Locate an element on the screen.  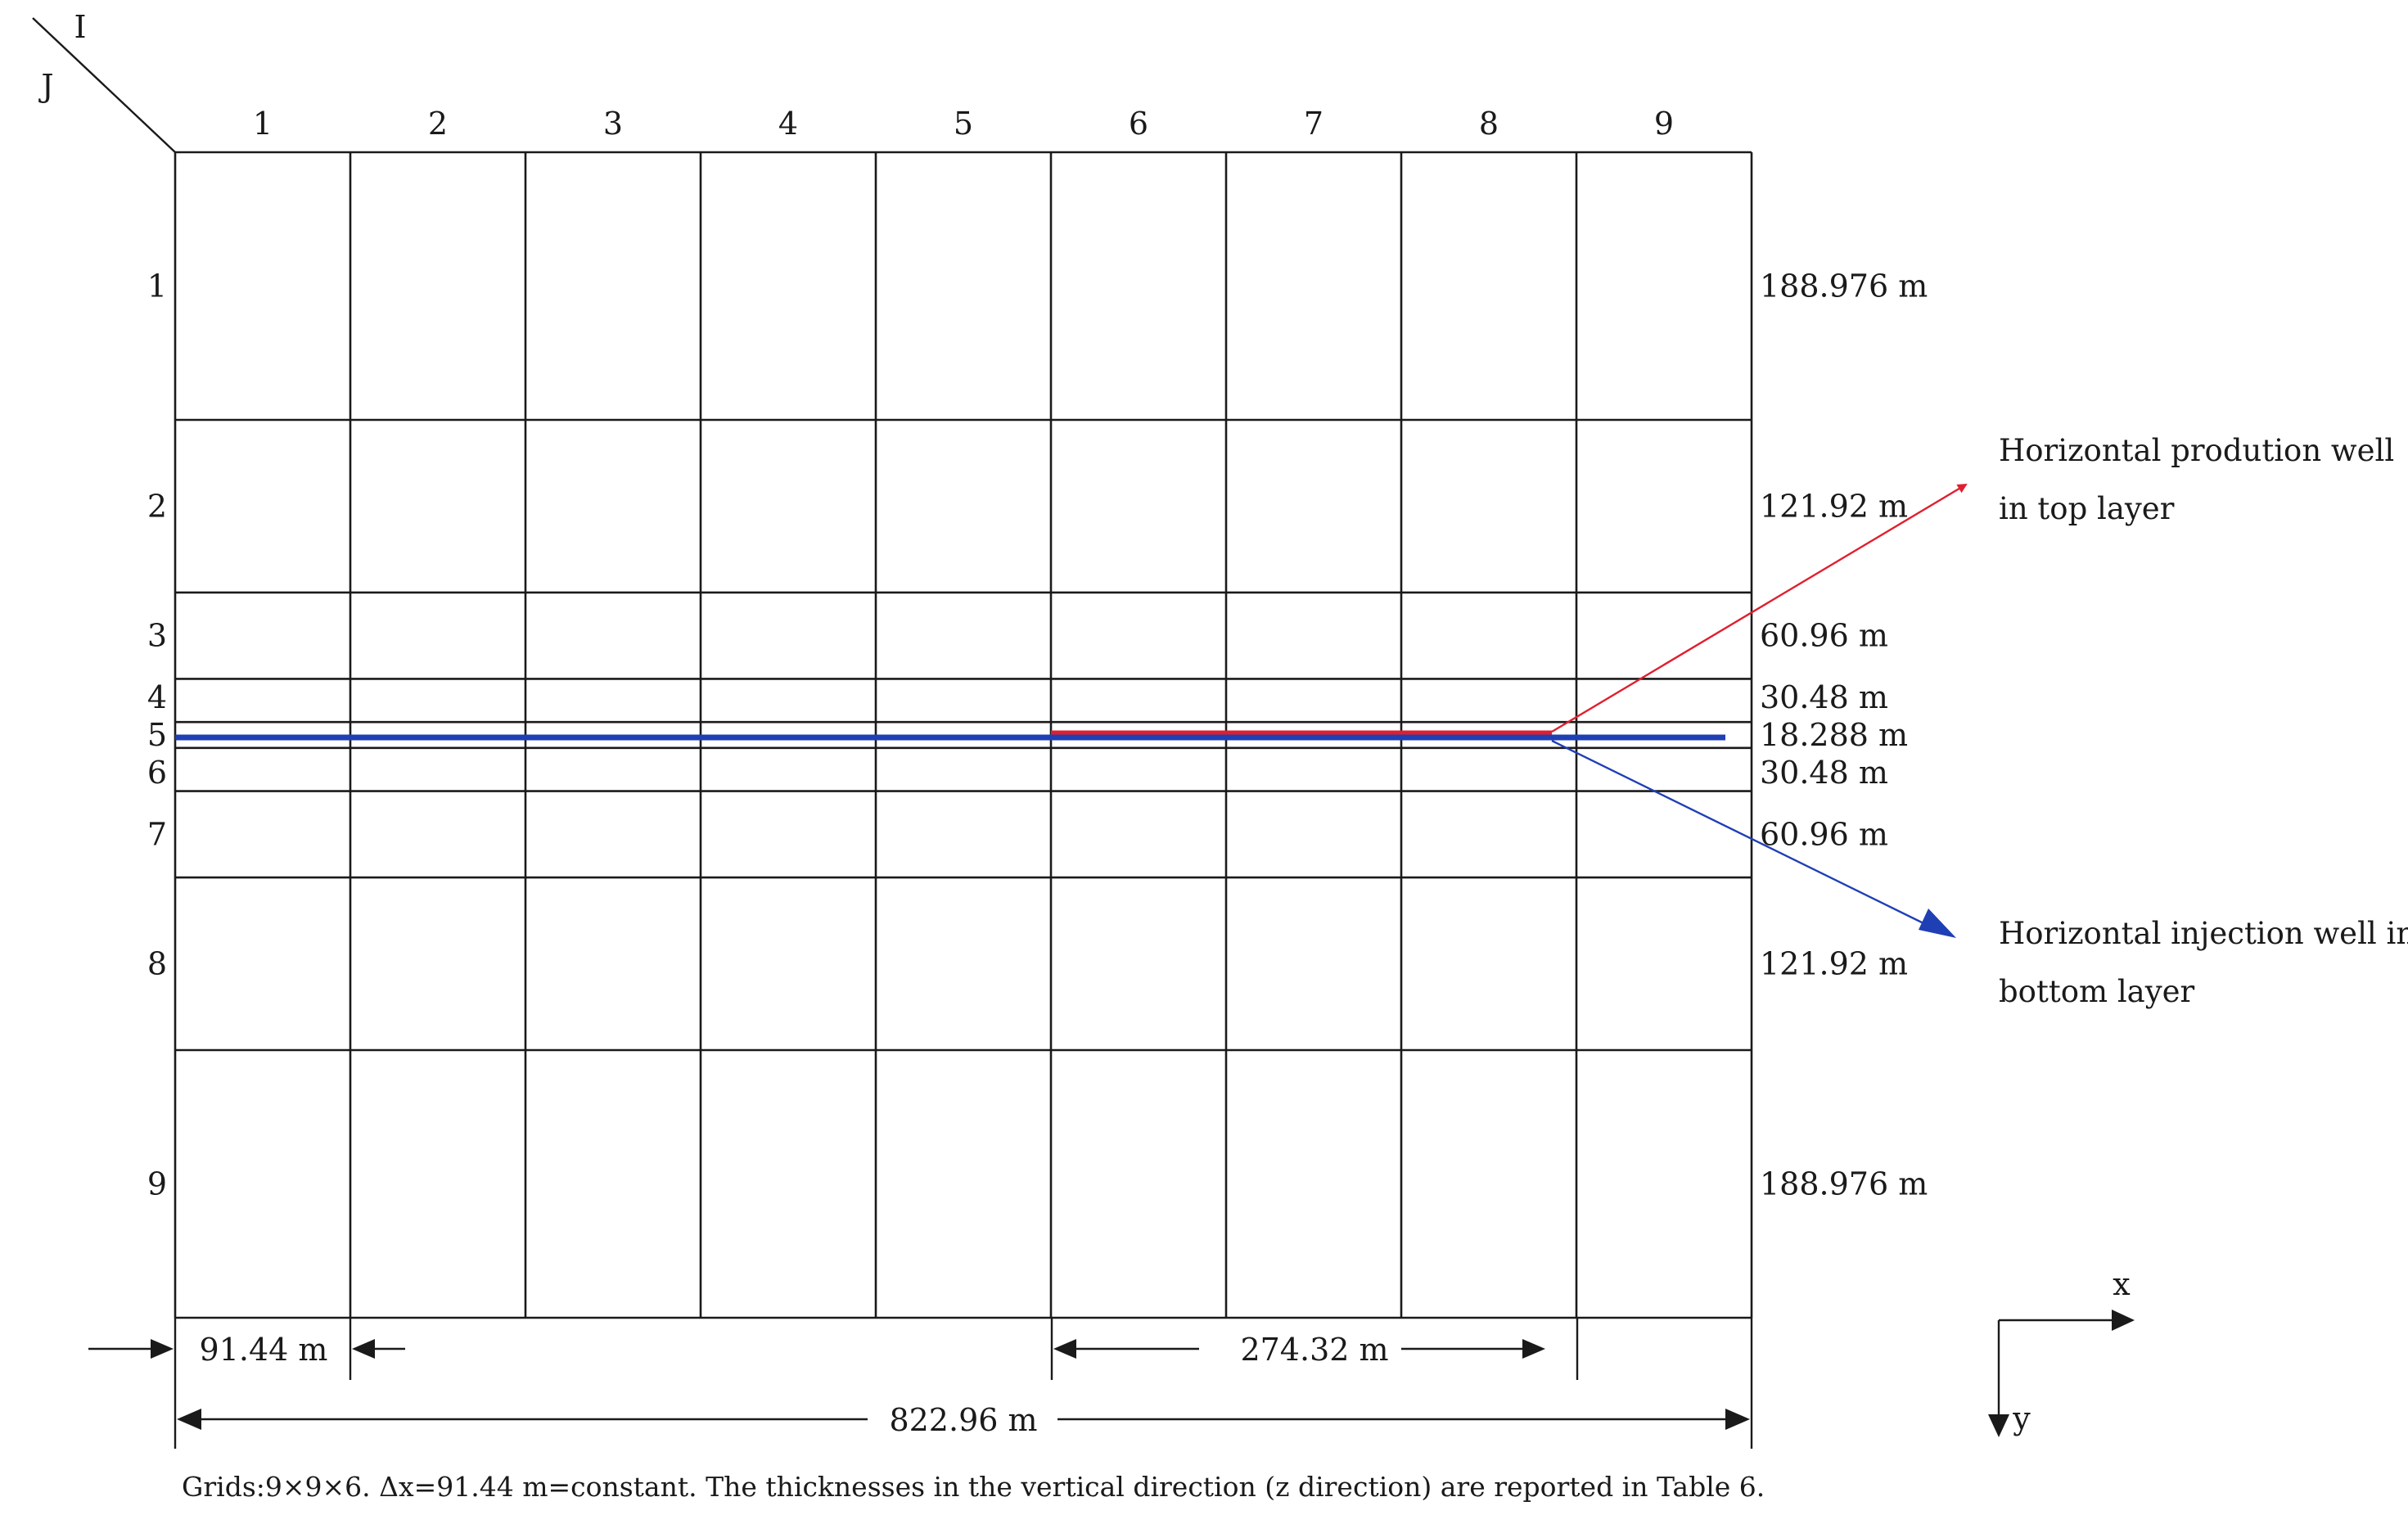
column-label: 9 is located at coordinates (1664, 124).